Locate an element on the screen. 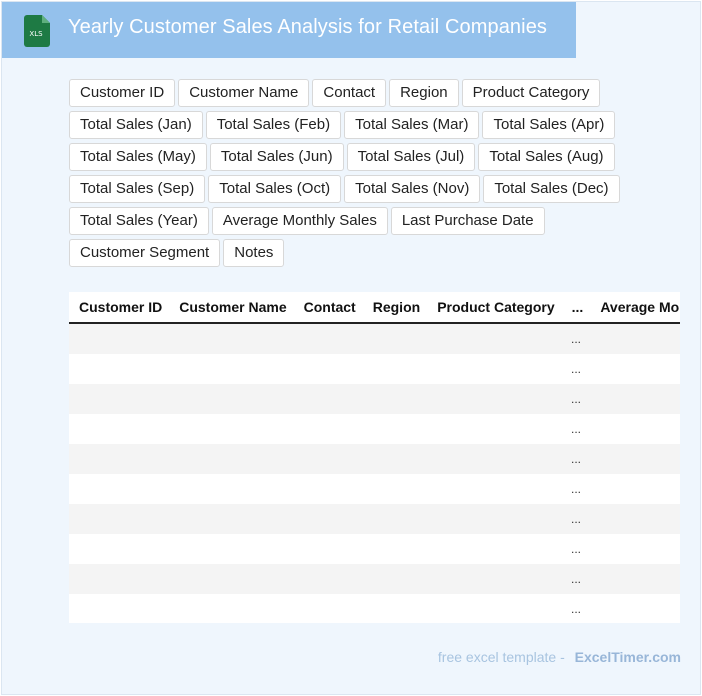  field-chip: Total Sales (Apr) is located at coordinates (549, 125).